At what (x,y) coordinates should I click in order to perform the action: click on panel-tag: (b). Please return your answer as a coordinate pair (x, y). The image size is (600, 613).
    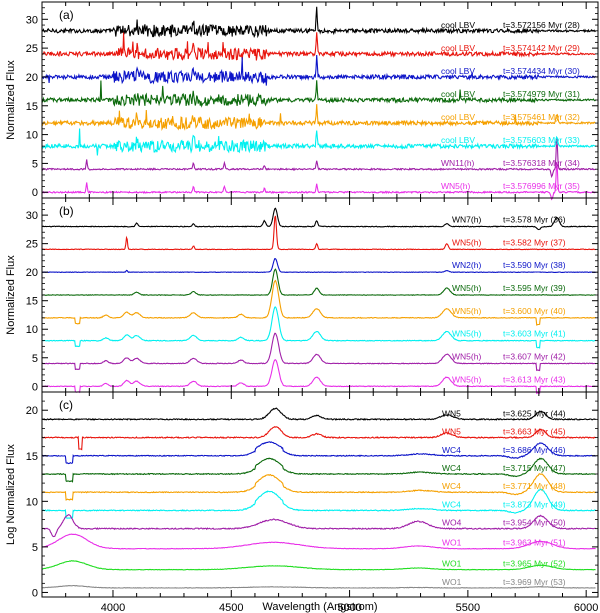
    Looking at the image, I should click on (66, 211).